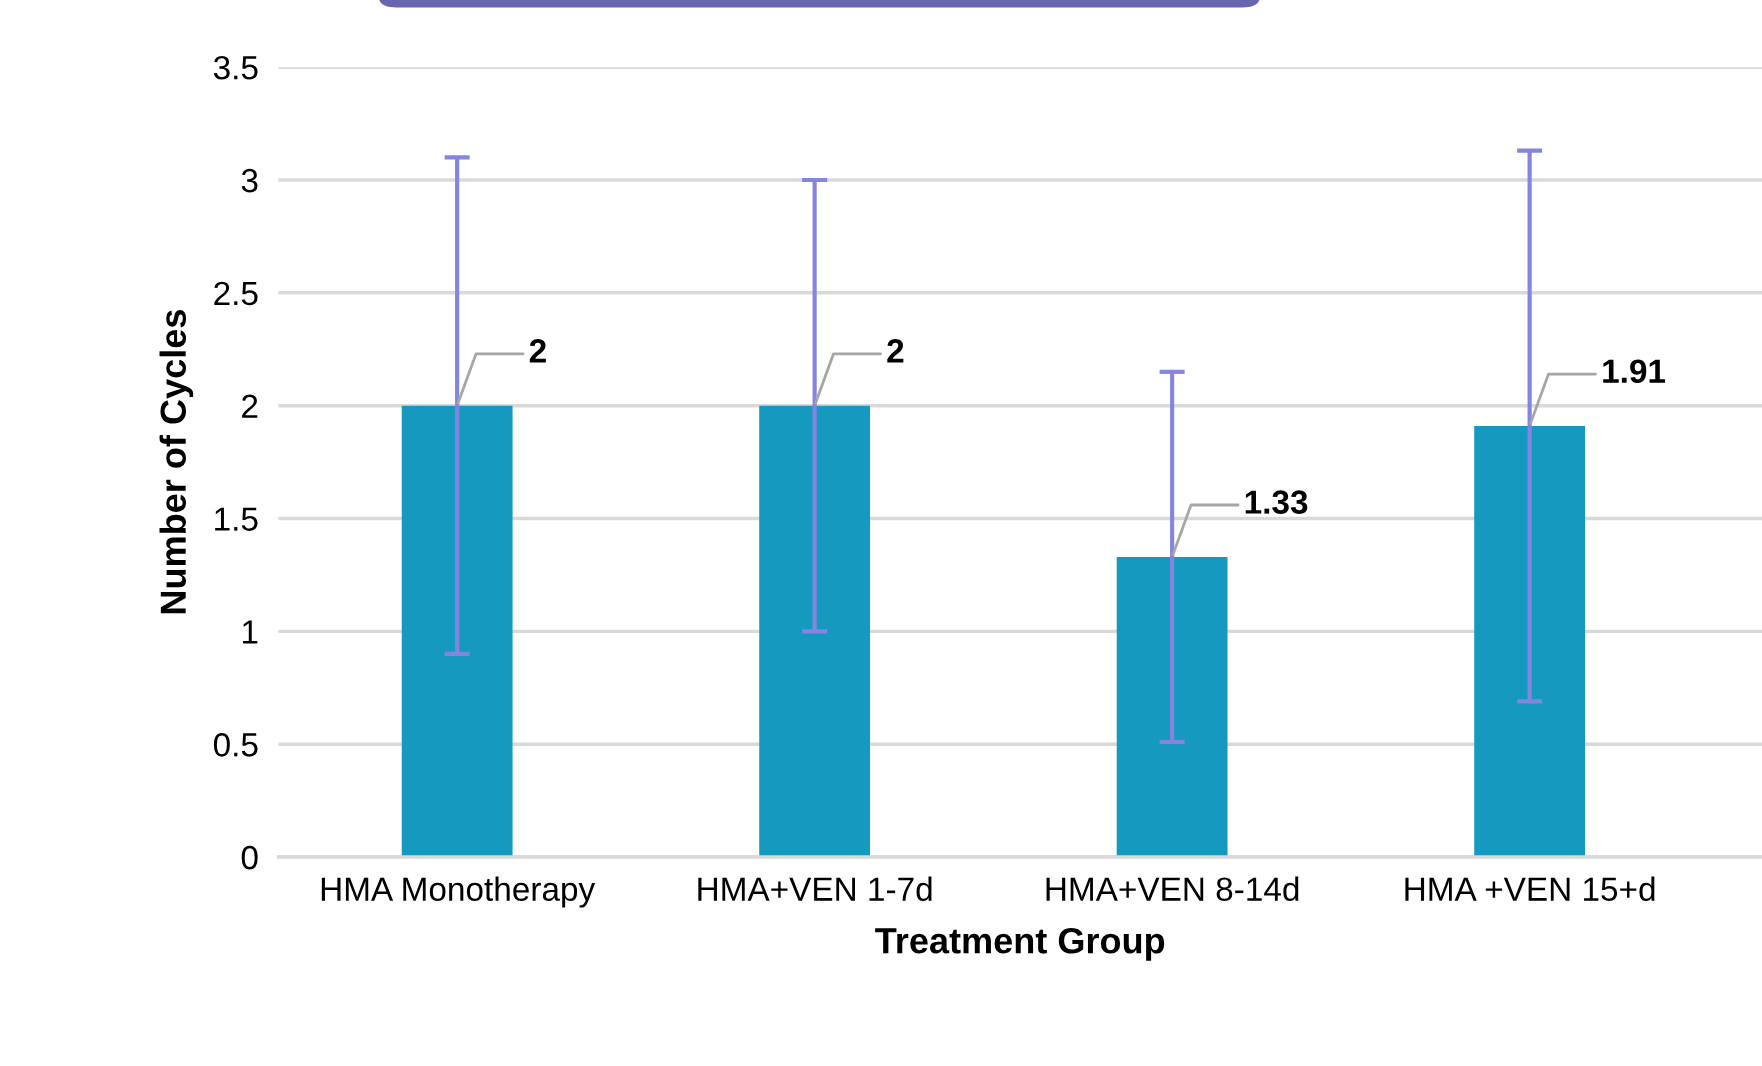 This screenshot has width=1762, height=1066. Describe the element at coordinates (458, 892) in the screenshot. I see `x-tick-label: HMA Monotherapy` at that location.